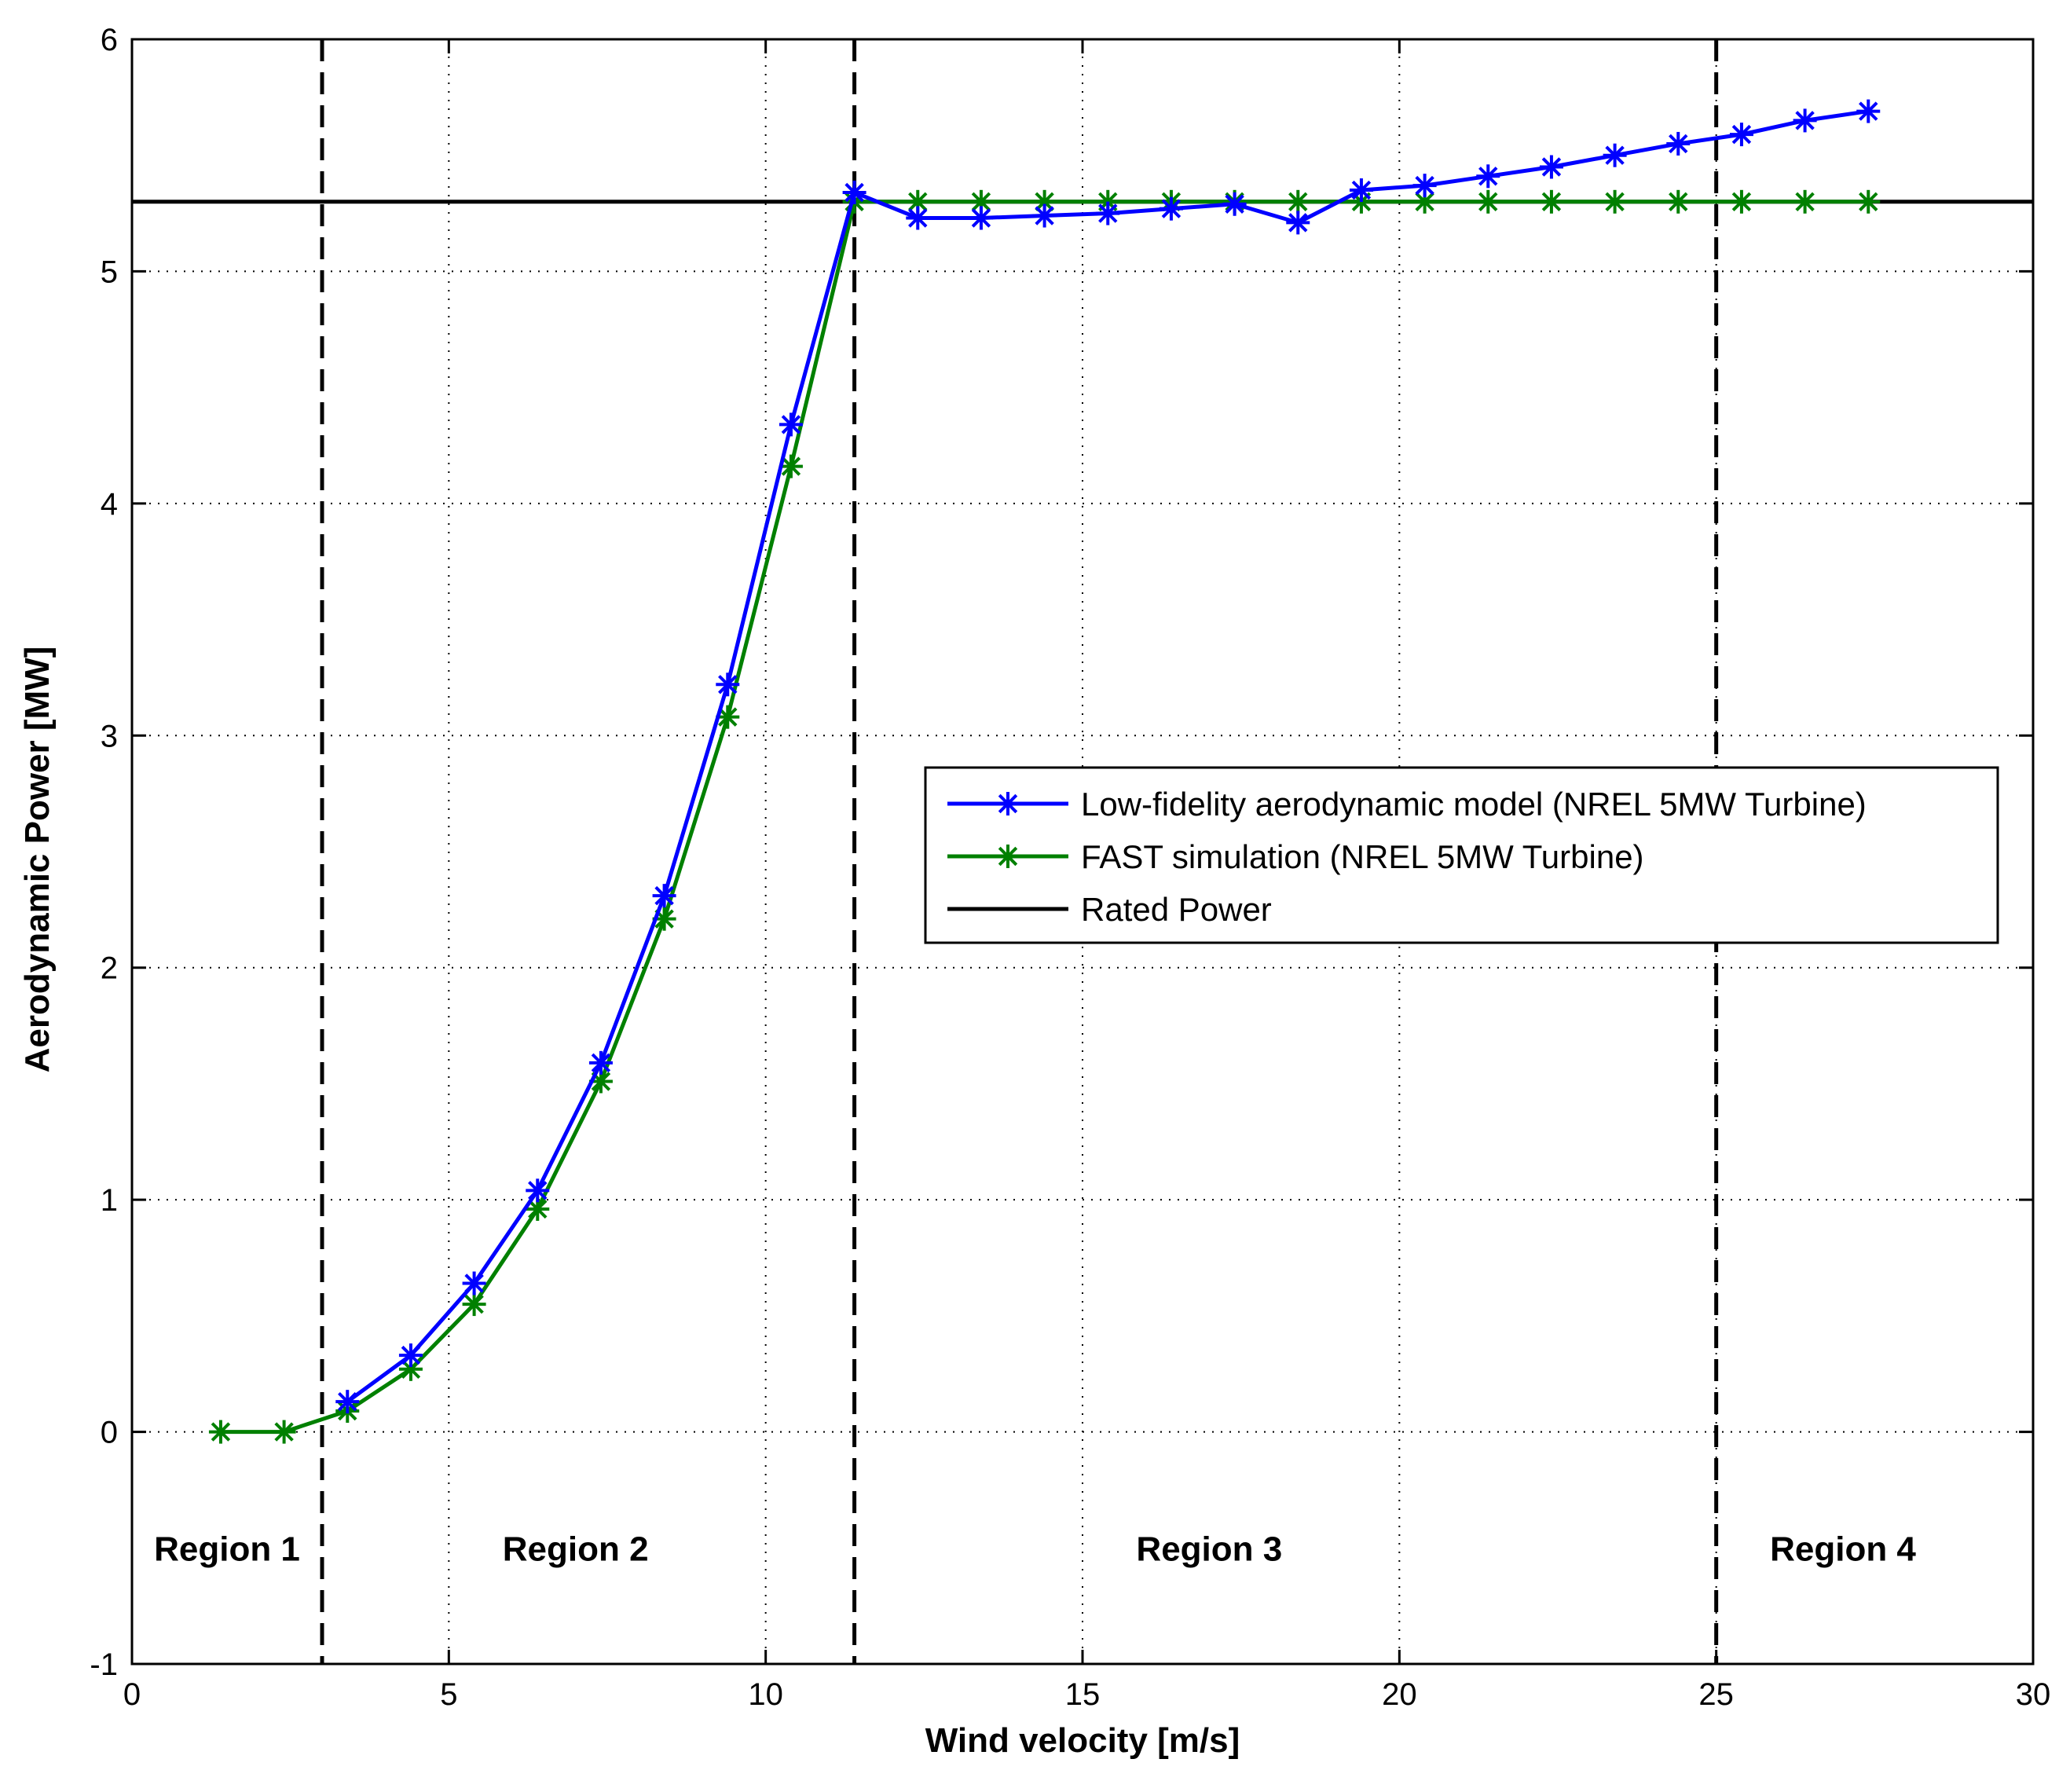 Image resolution: width=2070 pixels, height=1792 pixels. I want to click on y-tick-label: 2, so click(110, 968).